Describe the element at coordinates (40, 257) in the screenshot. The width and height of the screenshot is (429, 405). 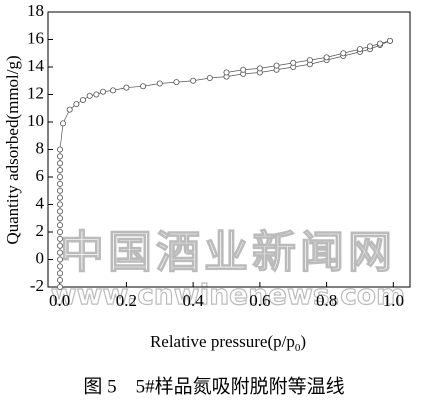
I see `y-tick-label: 0` at that location.